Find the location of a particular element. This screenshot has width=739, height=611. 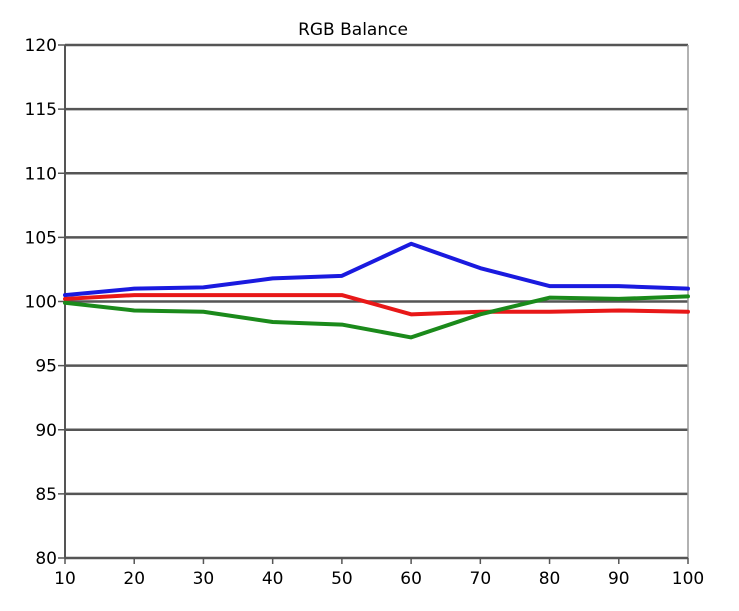

y-tick-label: 115 is located at coordinates (41, 110).